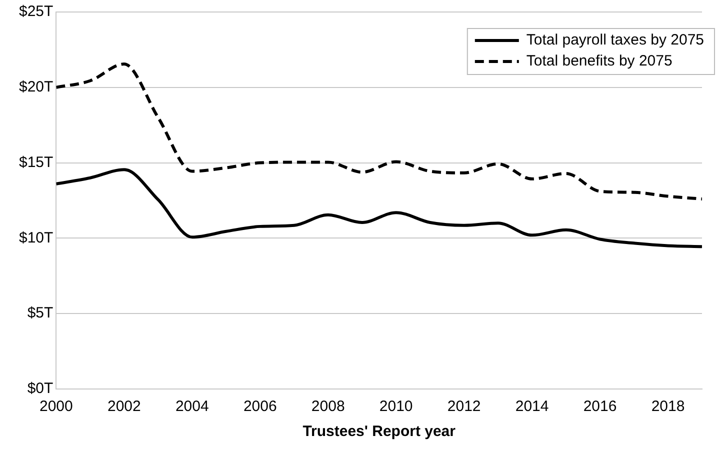  What do you see at coordinates (600, 407) in the screenshot?
I see `x-tick-label: 2016` at bounding box center [600, 407].